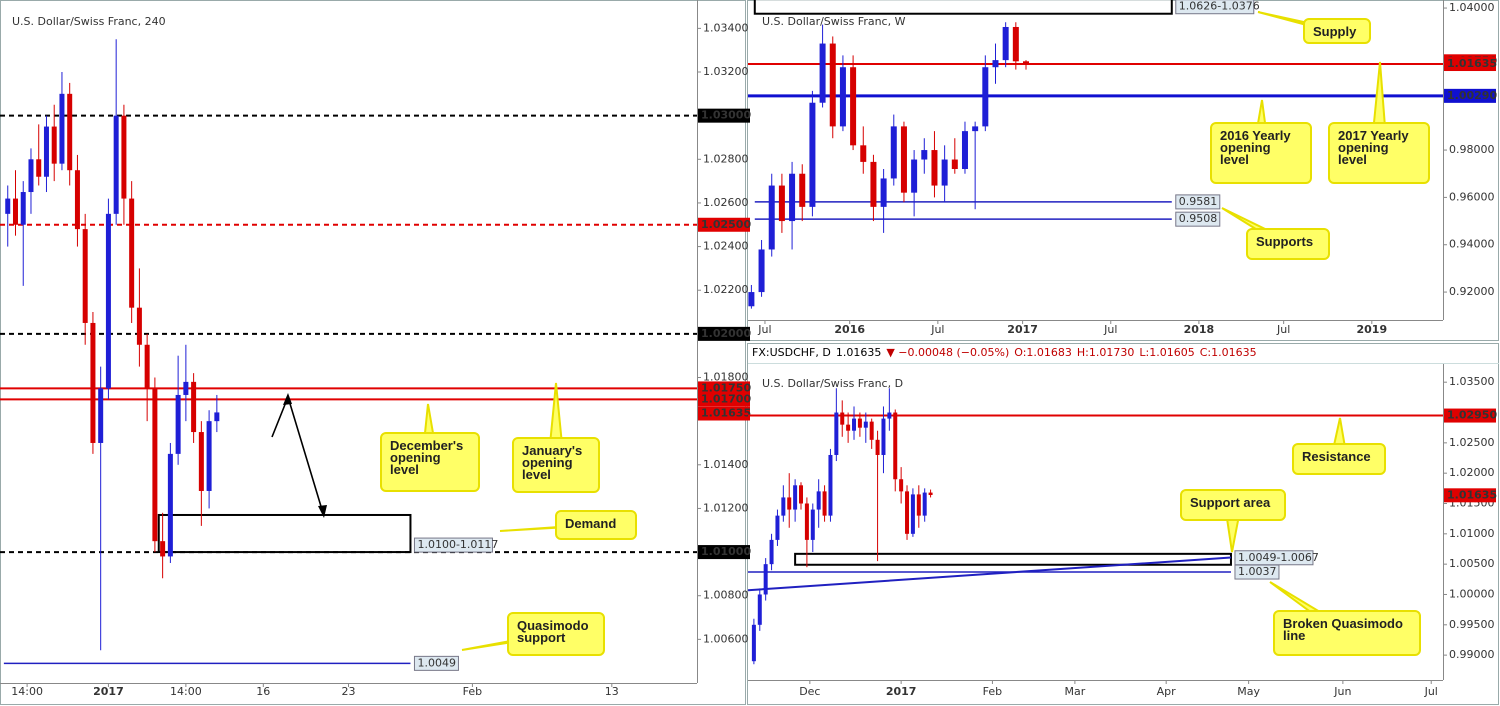 Image resolution: width=1500 pixels, height=706 pixels. Describe the element at coordinates (849, 329) in the screenshot. I see `x-tick-label: 2016` at that location.